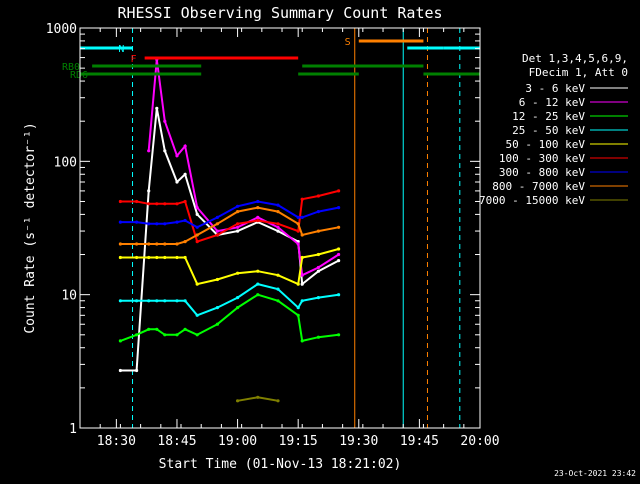 The width and height of the screenshot is (640, 484). Describe the element at coordinates (71, 67) in the screenshot. I see `flag-label-rb0: RB0` at that location.